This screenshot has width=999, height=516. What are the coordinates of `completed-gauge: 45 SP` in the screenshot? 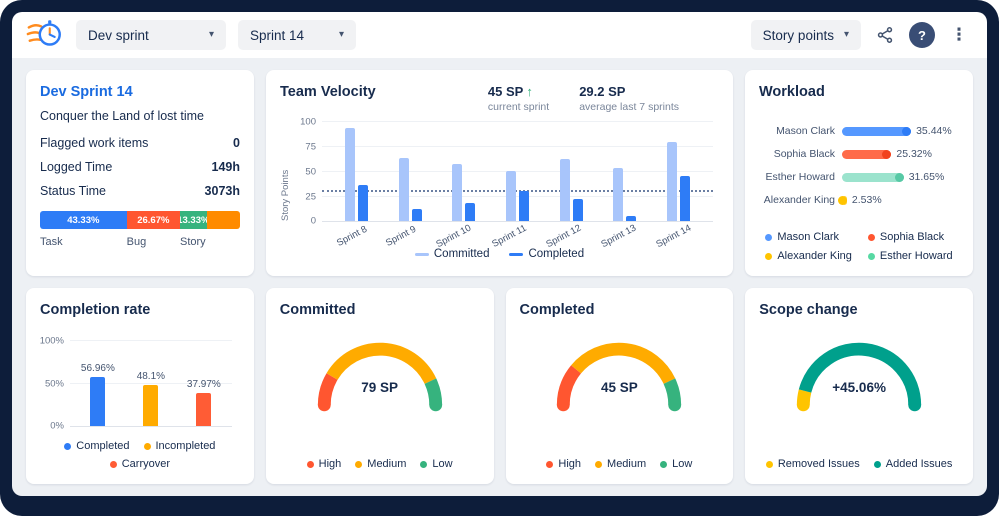 It's located at (619, 374).